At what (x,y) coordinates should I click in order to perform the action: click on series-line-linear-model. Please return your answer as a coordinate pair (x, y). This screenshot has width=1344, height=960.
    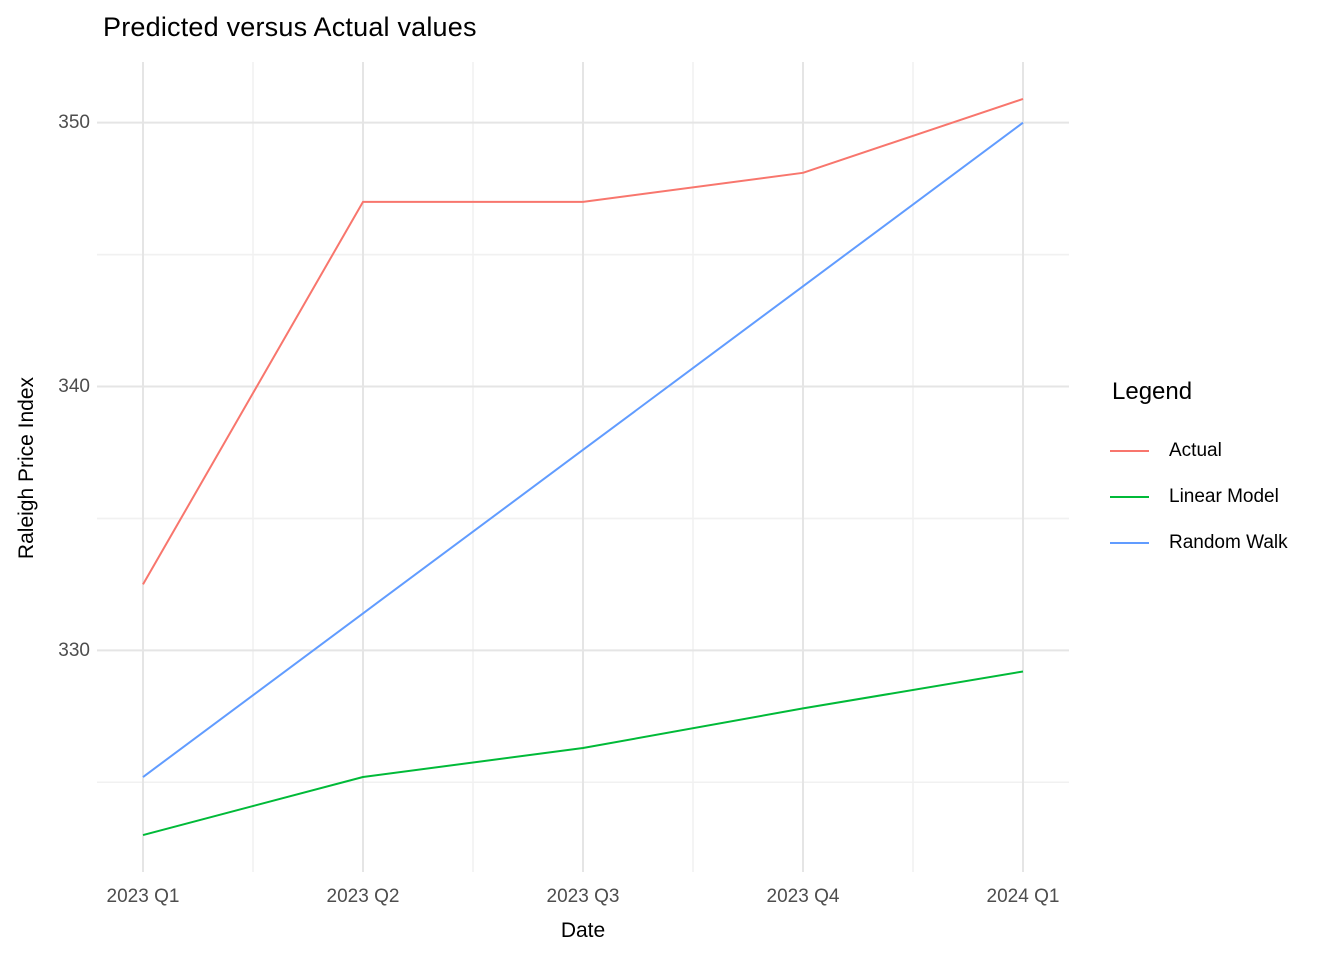
    Looking at the image, I should click on (583, 753).